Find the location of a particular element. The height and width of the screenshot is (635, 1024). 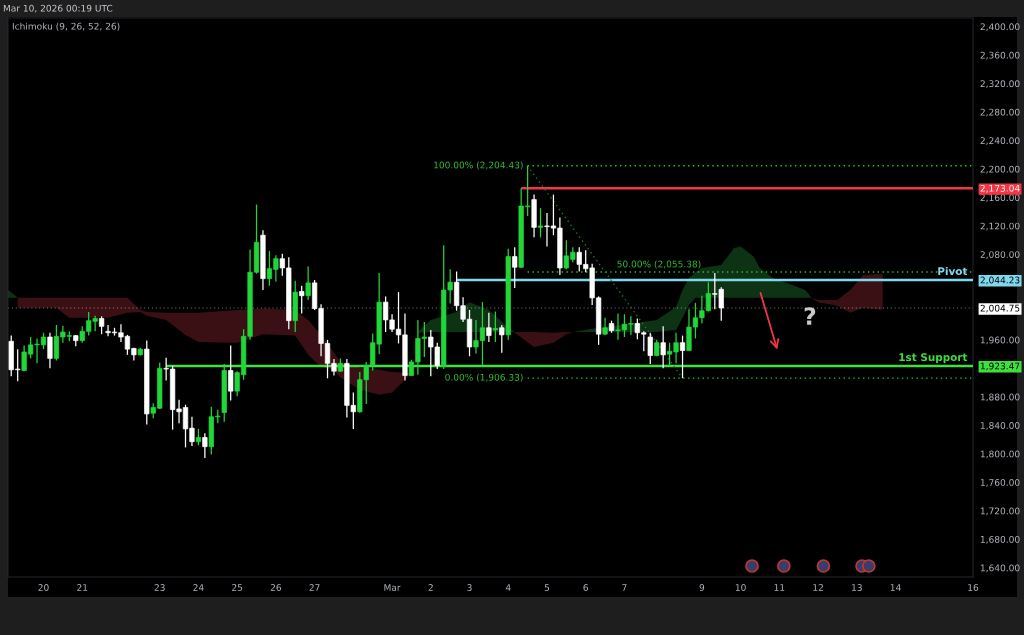

y-tick-label: 2,004.75 is located at coordinates (1000, 308).